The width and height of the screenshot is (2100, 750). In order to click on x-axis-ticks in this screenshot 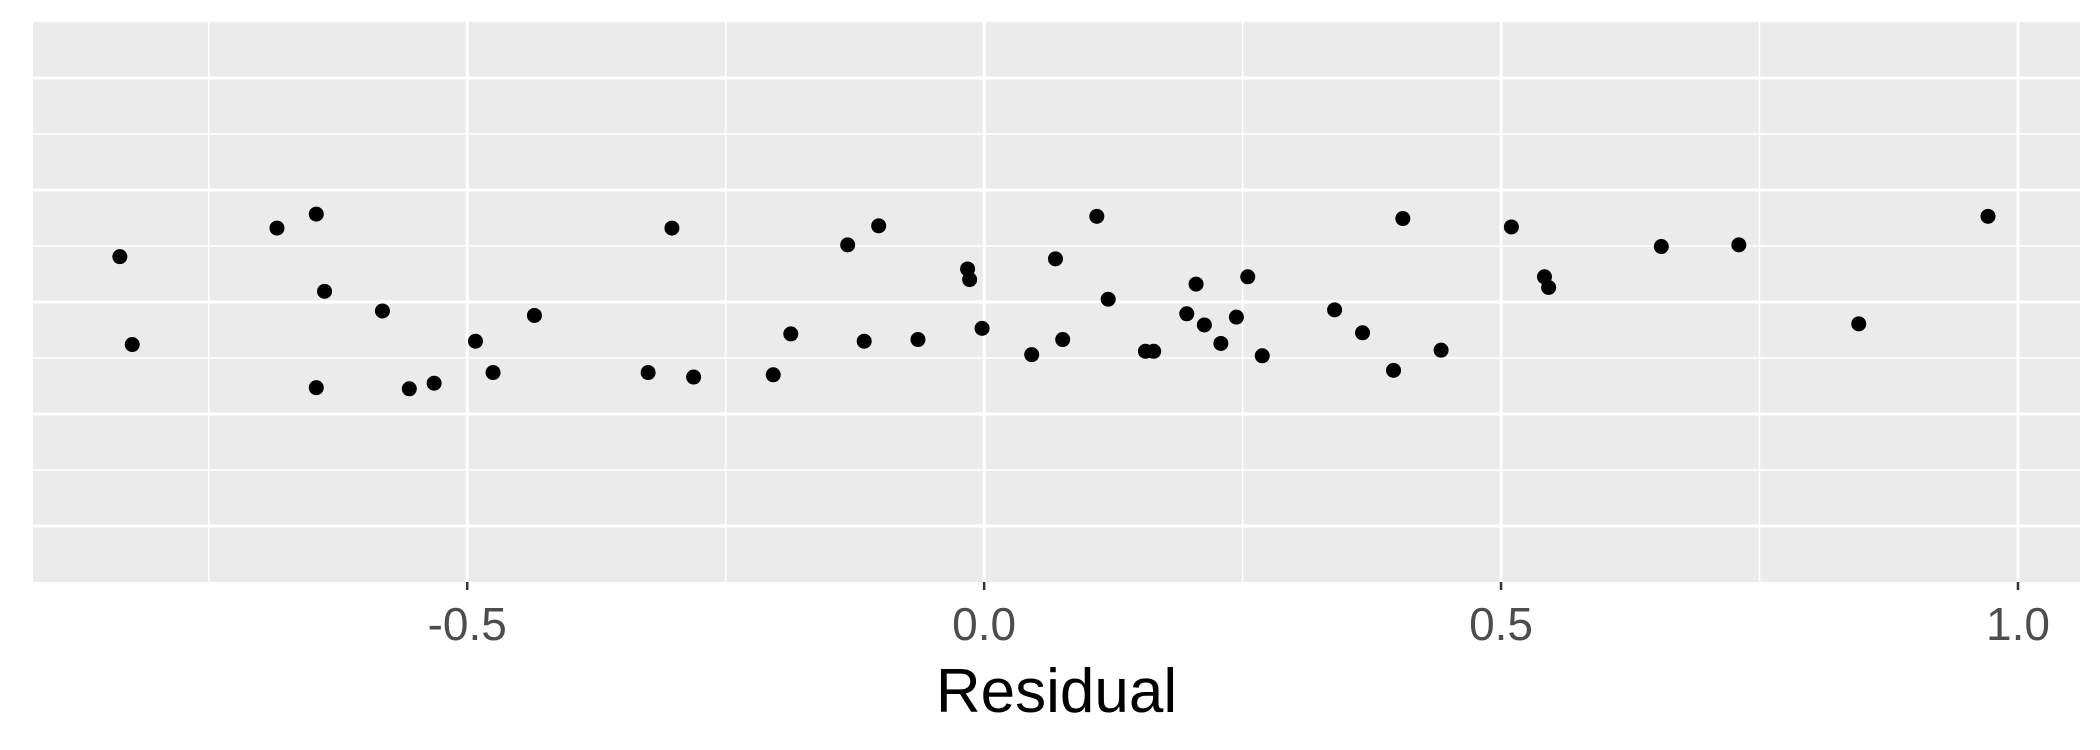, I will do `click(1242, 586)`.